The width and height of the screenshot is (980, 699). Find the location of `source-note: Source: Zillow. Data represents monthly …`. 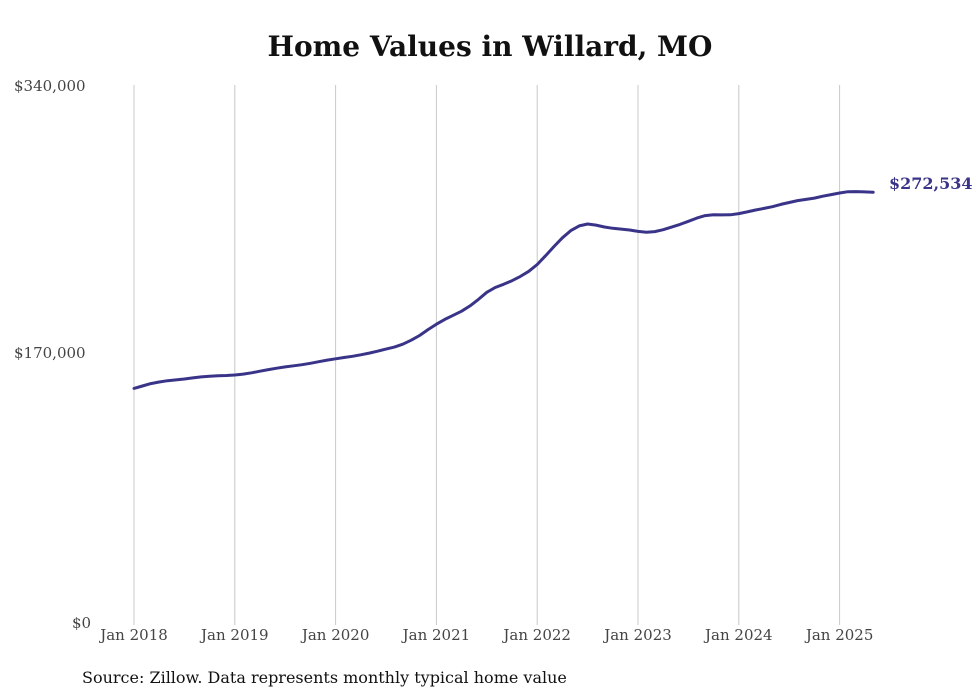

source-note: Source: Zillow. Data represents monthly … is located at coordinates (324, 677).